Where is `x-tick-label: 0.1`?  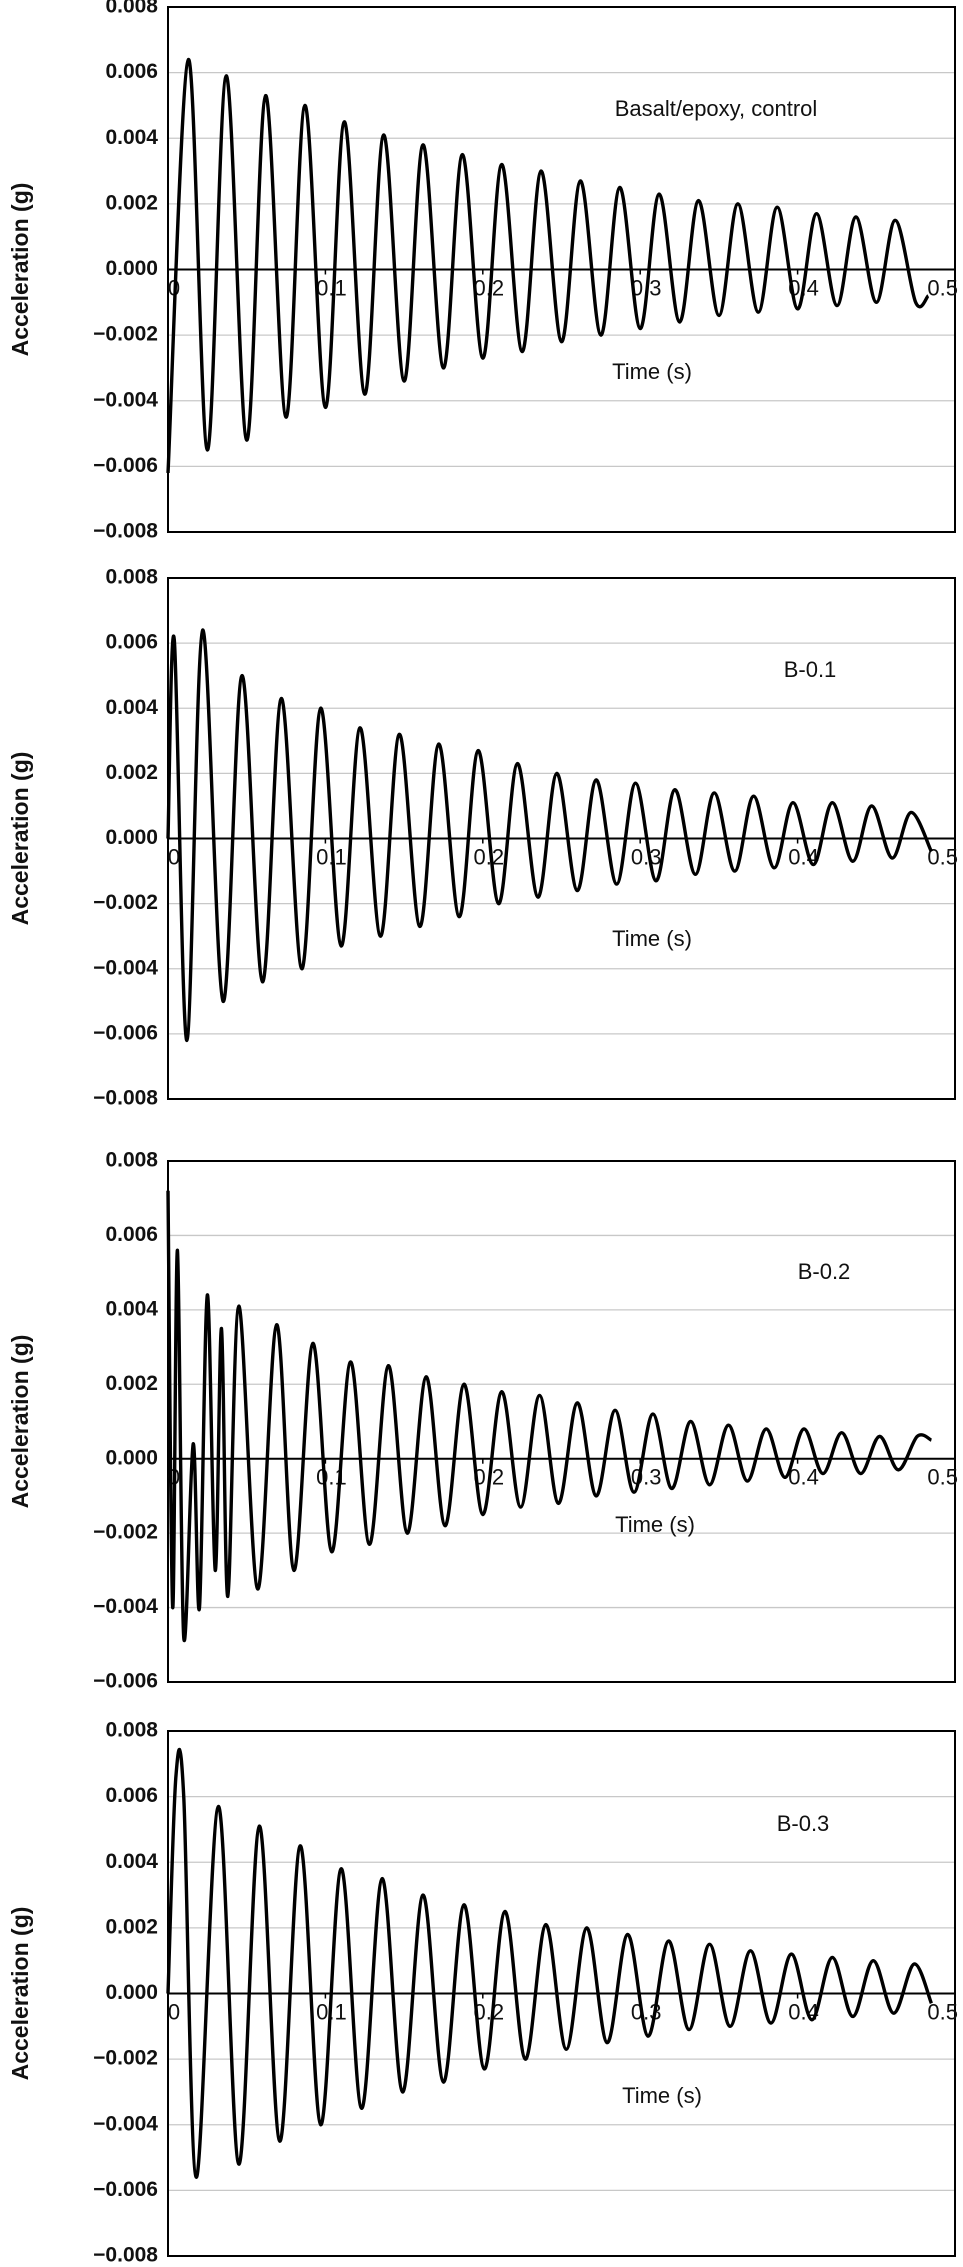
x-tick-label: 0.1 is located at coordinates (331, 287).